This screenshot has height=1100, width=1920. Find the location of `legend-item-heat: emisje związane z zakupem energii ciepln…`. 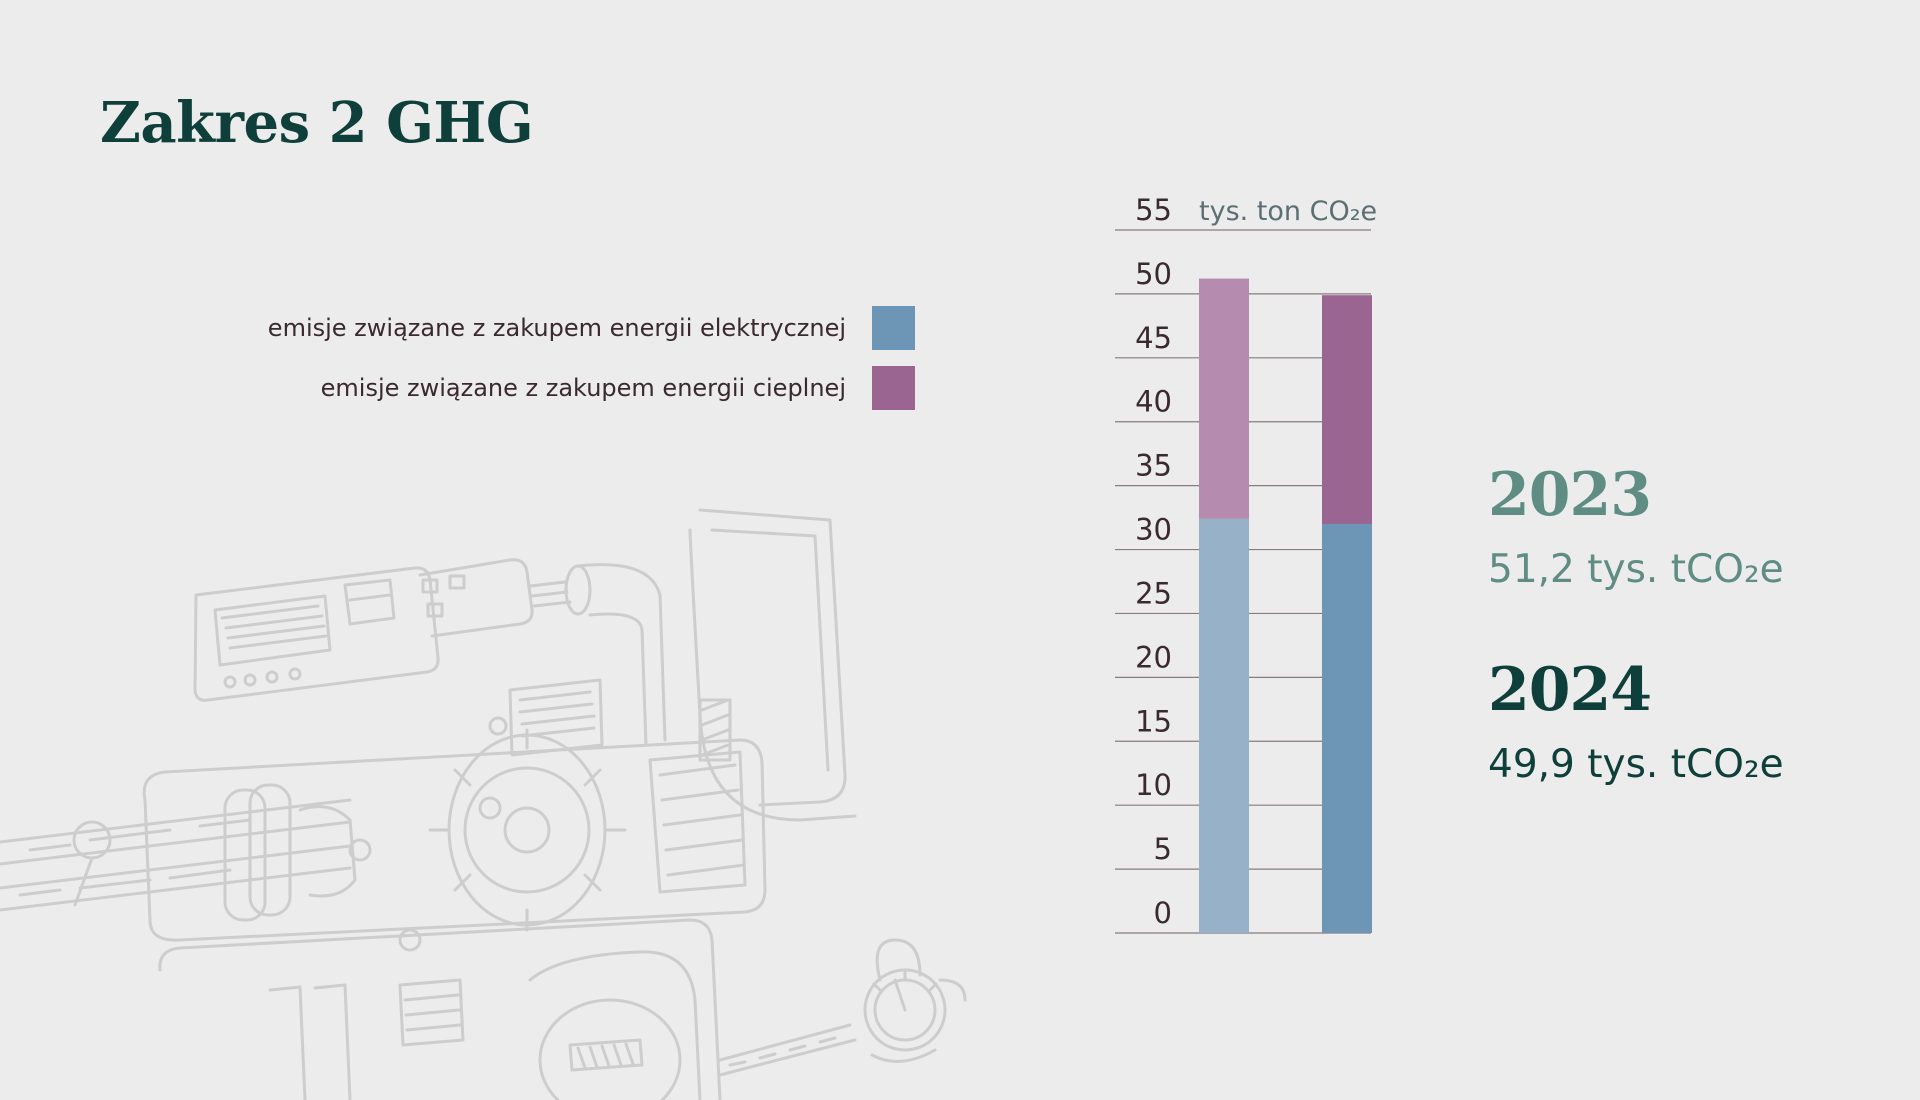

legend-item-heat: emisje związane z zakupem energii ciepln… is located at coordinates (557, 388).